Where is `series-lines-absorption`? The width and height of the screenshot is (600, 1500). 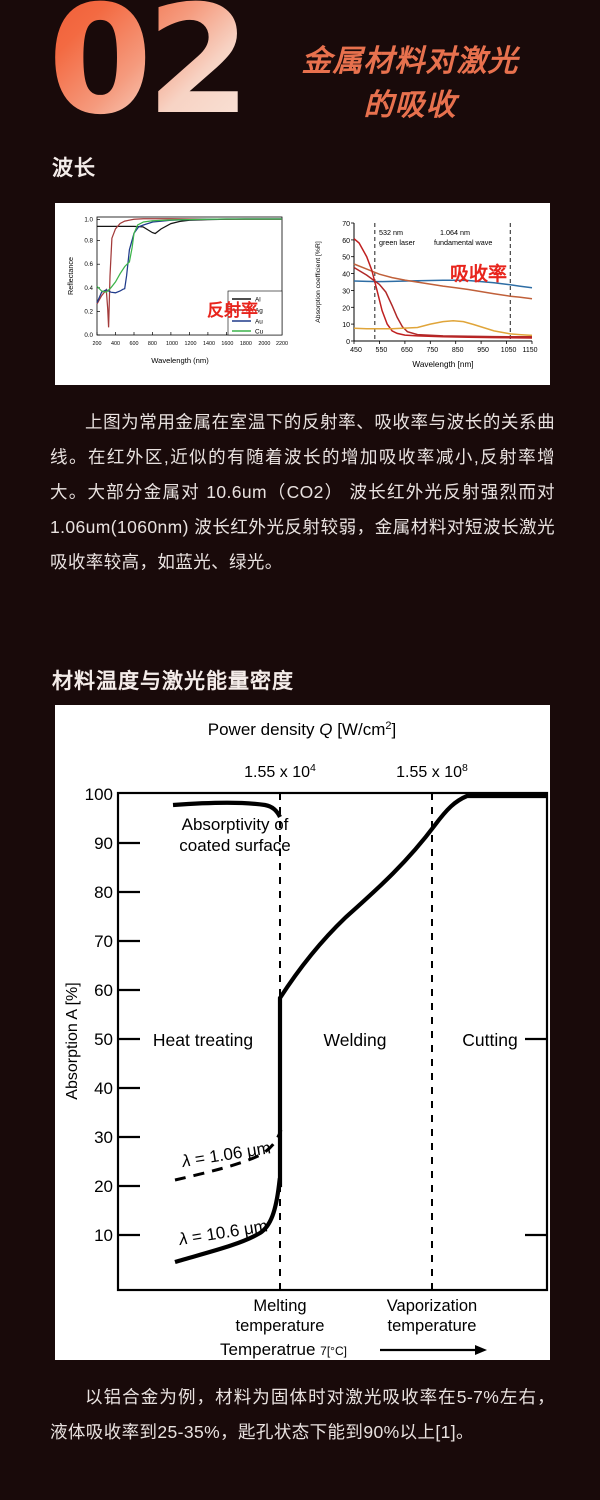
series-lines-absorption is located at coordinates (443, 288).